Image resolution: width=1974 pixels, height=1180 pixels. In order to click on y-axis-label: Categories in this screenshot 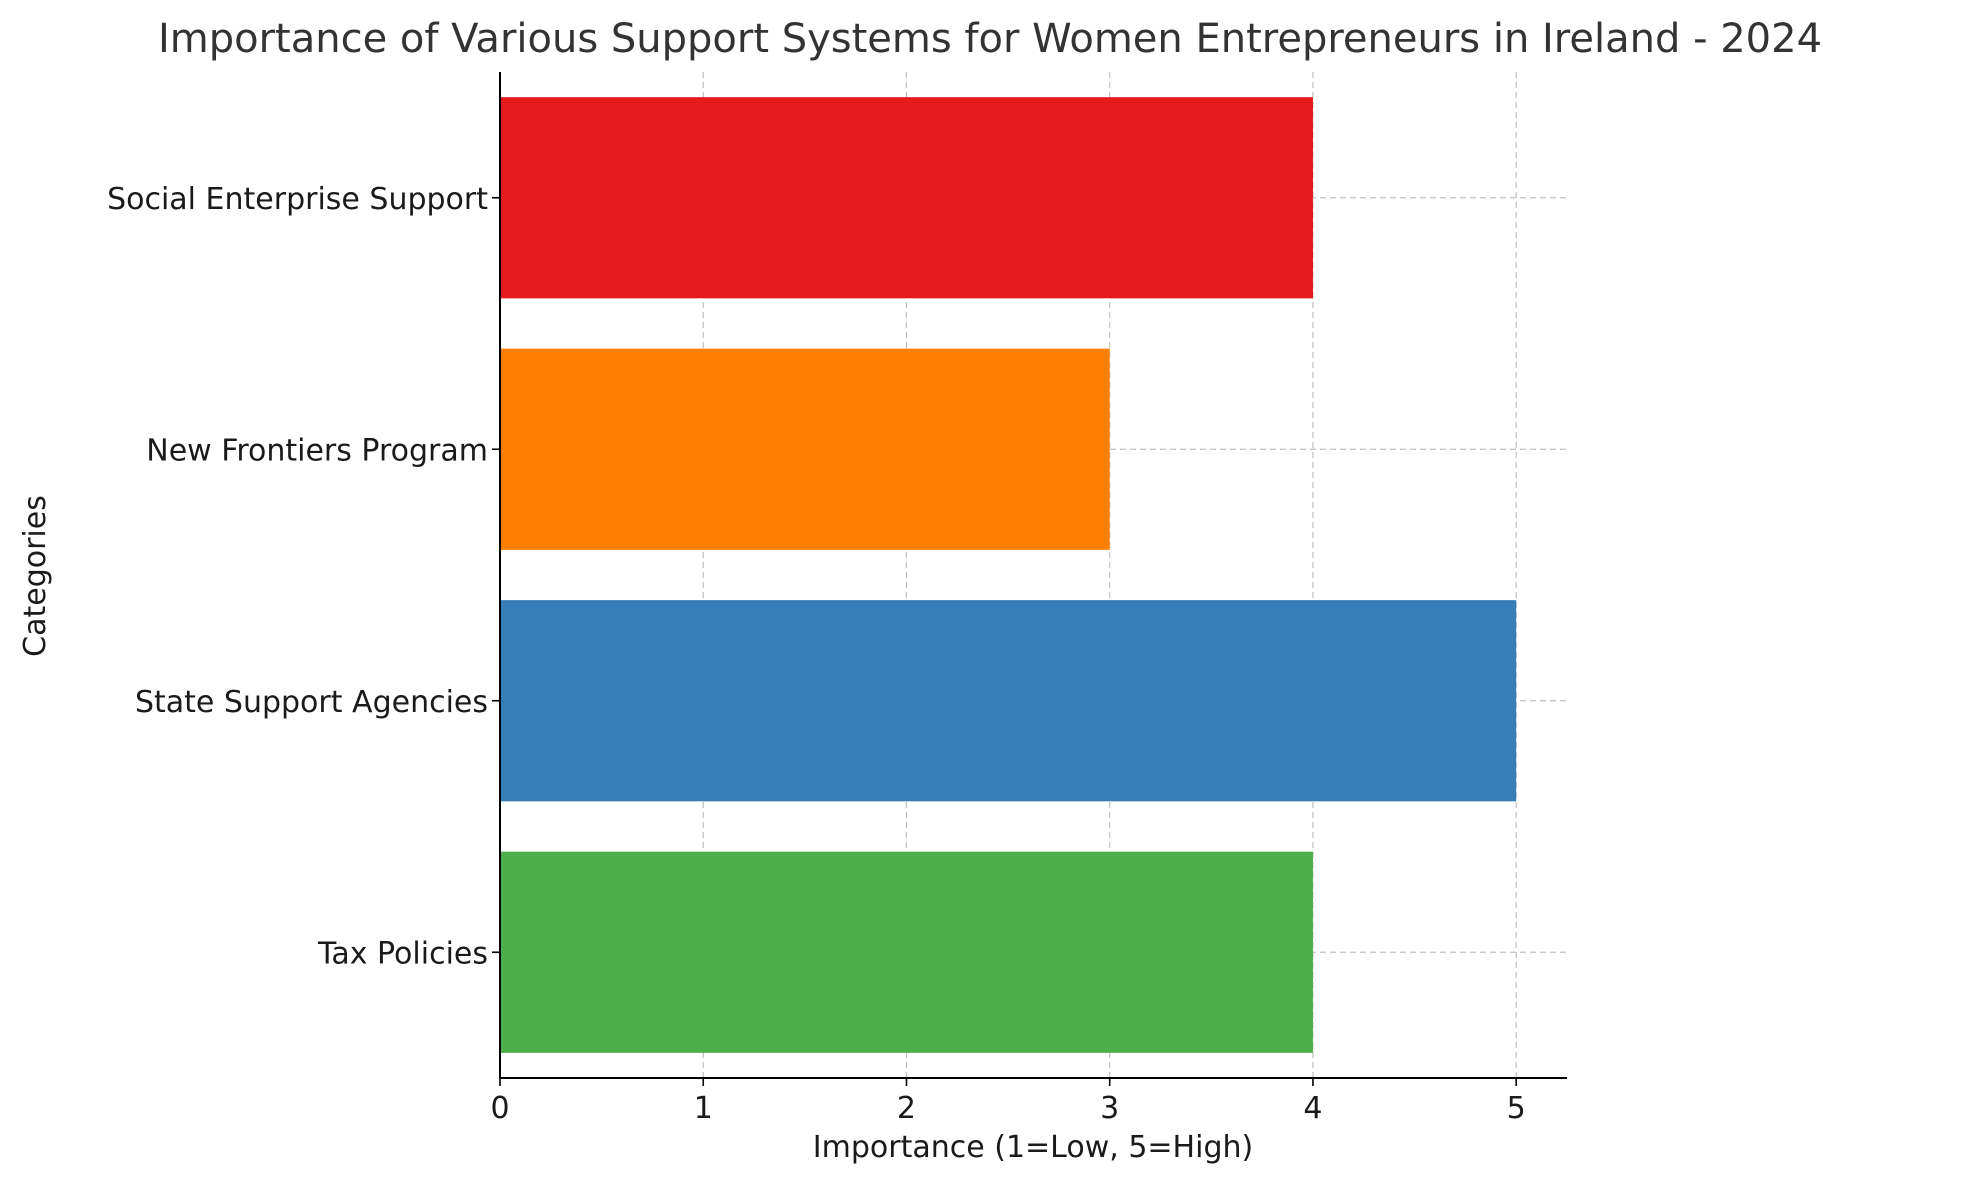, I will do `click(35, 576)`.